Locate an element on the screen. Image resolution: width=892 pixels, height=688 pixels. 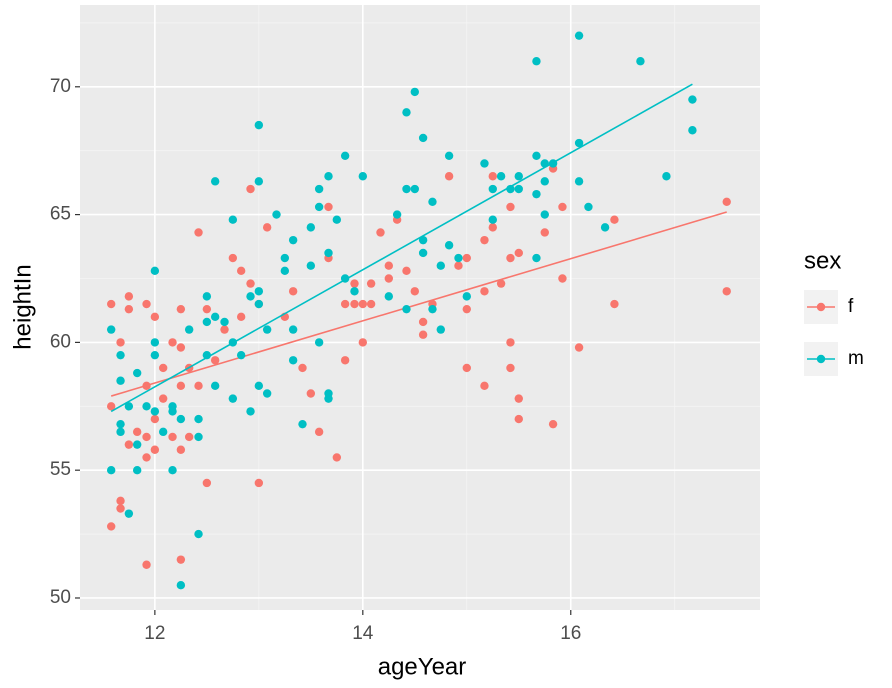
x-tick-label: 12 is located at coordinates (154, 633).